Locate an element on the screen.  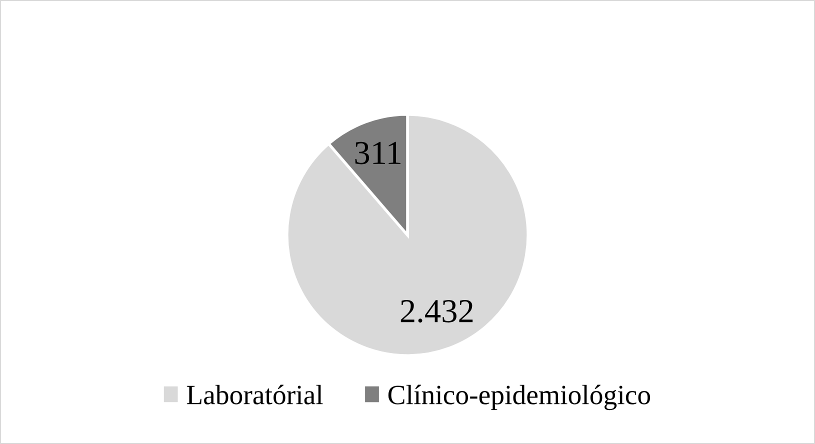
data-label: 2.432 is located at coordinates (436, 311).